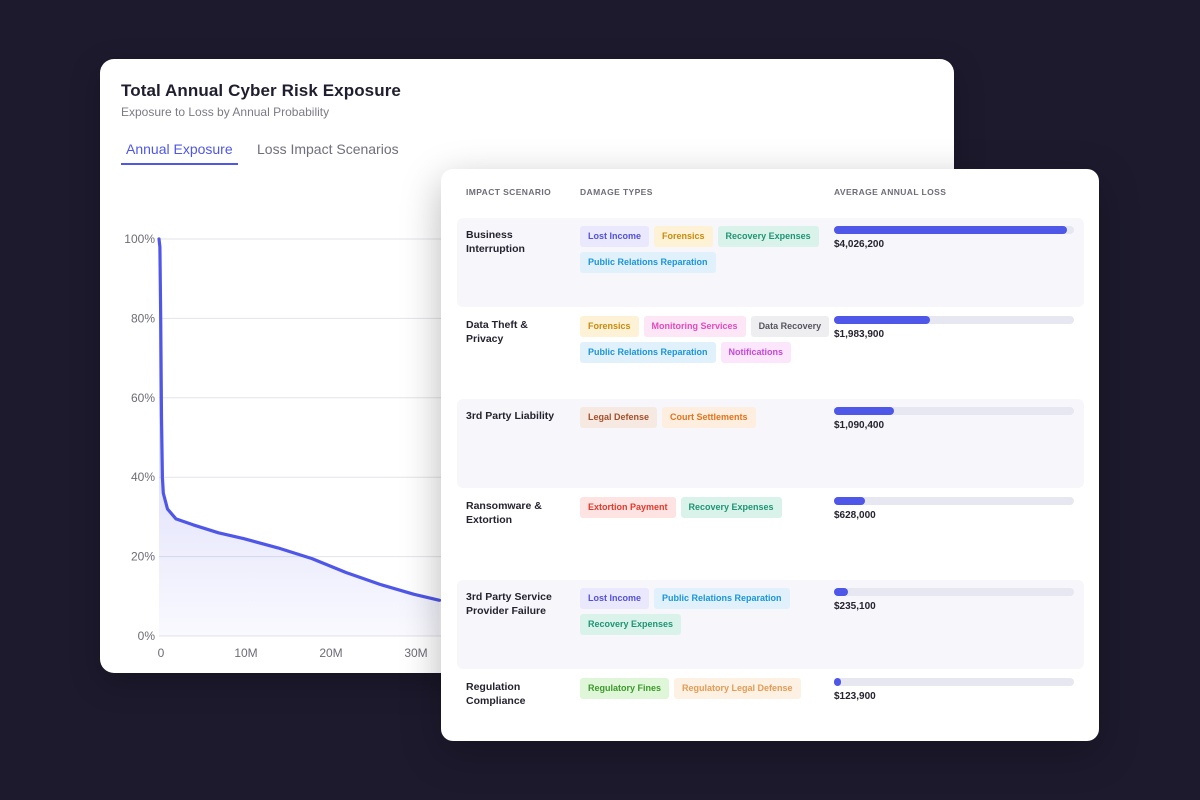 The width and height of the screenshot is (1200, 800). Describe the element at coordinates (330, 653) in the screenshot. I see `x-tick-label: 20M` at that location.